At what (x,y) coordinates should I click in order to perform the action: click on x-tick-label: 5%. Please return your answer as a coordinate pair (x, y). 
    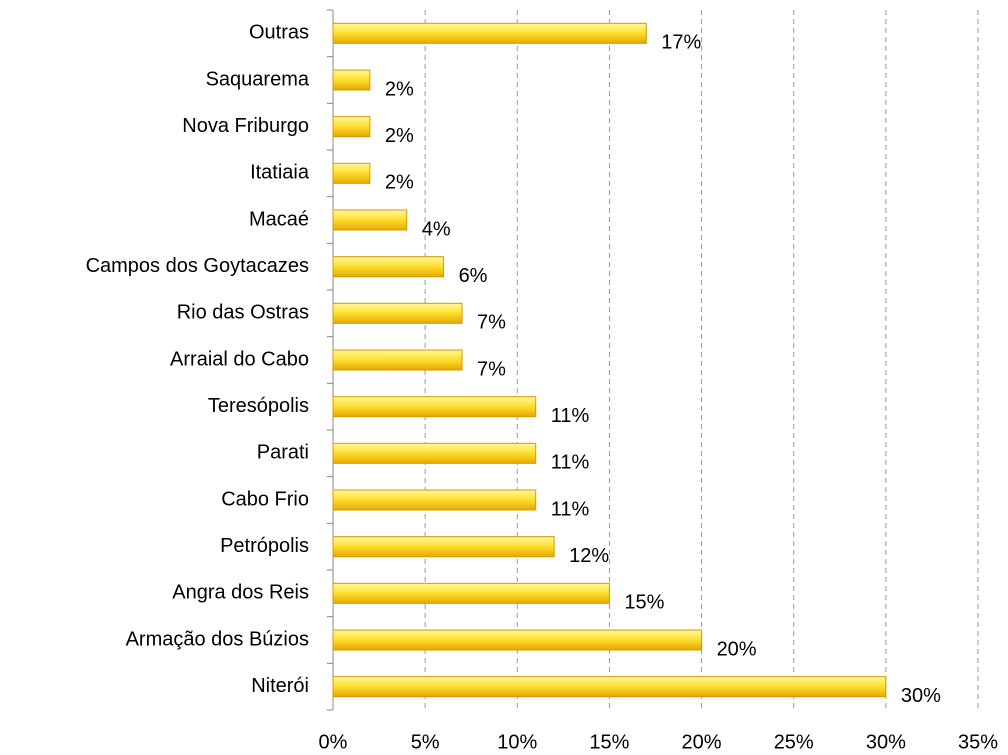
    Looking at the image, I should click on (425, 742).